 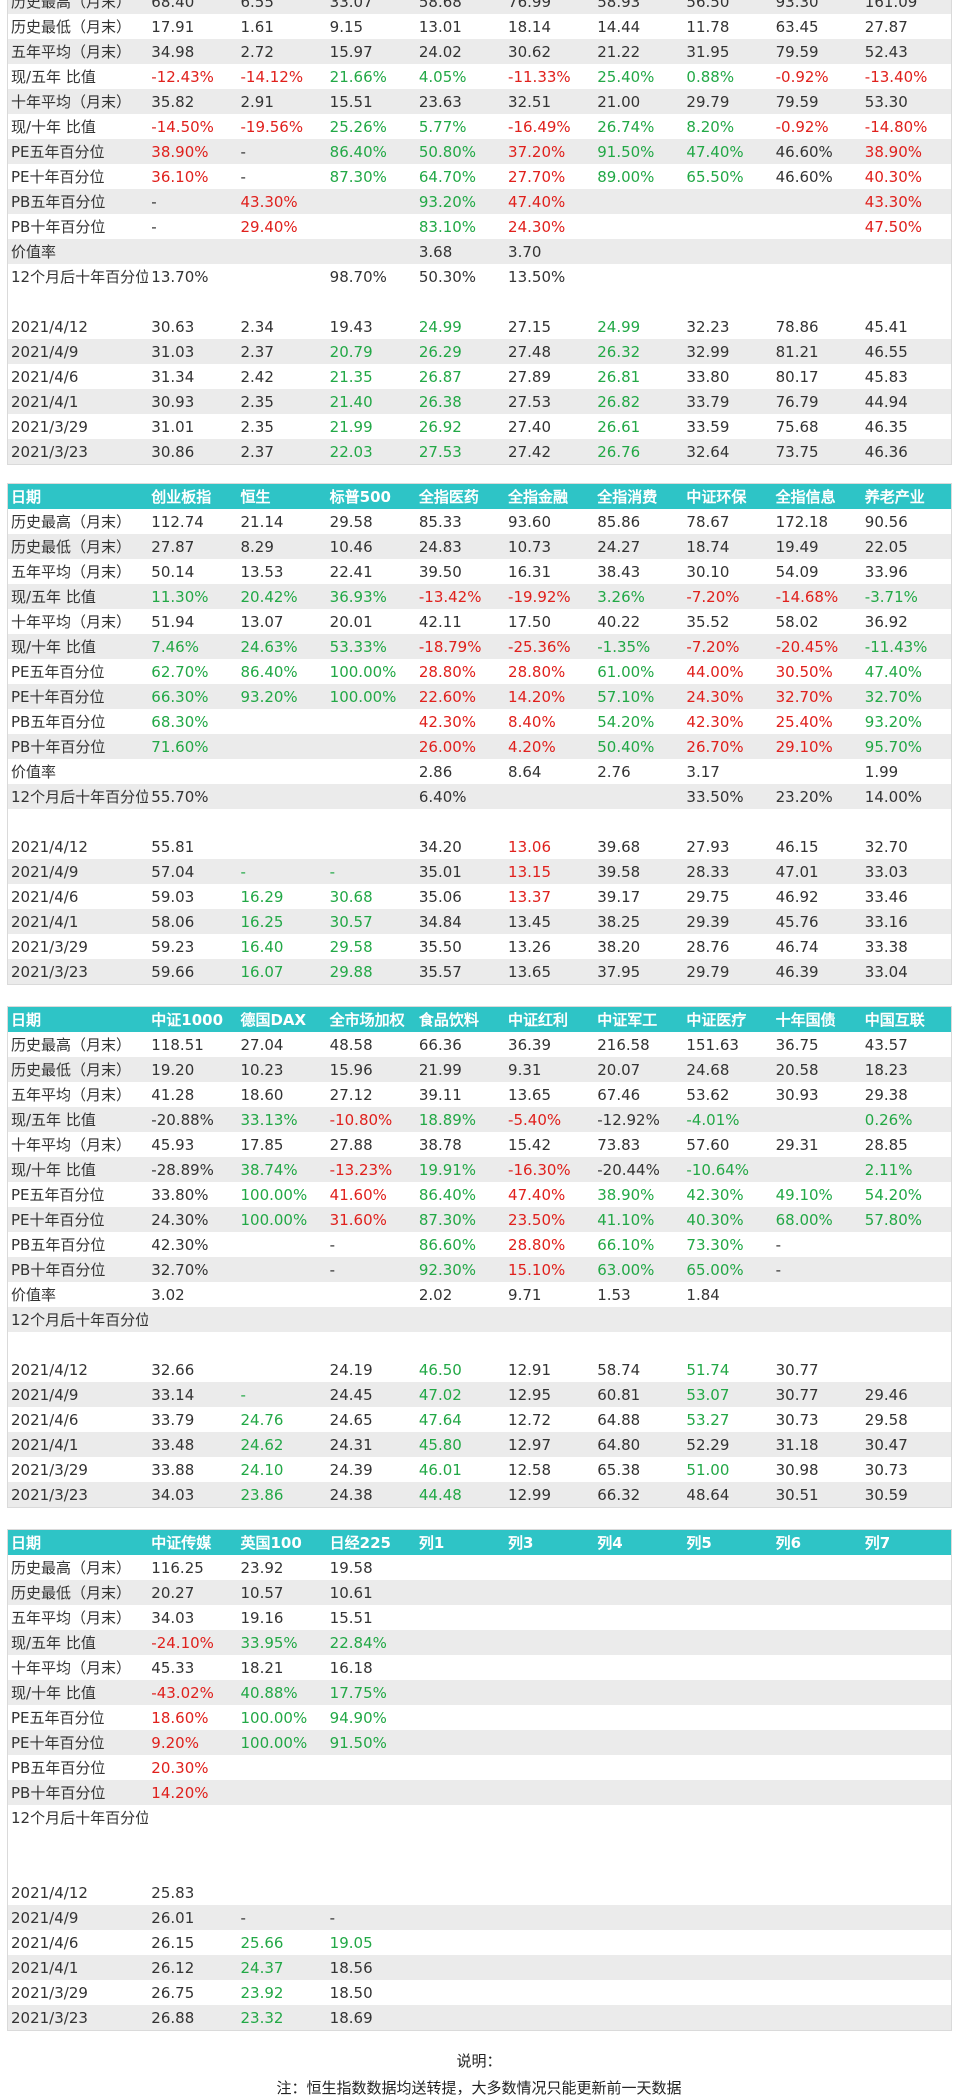 What do you see at coordinates (78, 126) in the screenshot?
I see `row-label-cell: 现/十年 比值` at bounding box center [78, 126].